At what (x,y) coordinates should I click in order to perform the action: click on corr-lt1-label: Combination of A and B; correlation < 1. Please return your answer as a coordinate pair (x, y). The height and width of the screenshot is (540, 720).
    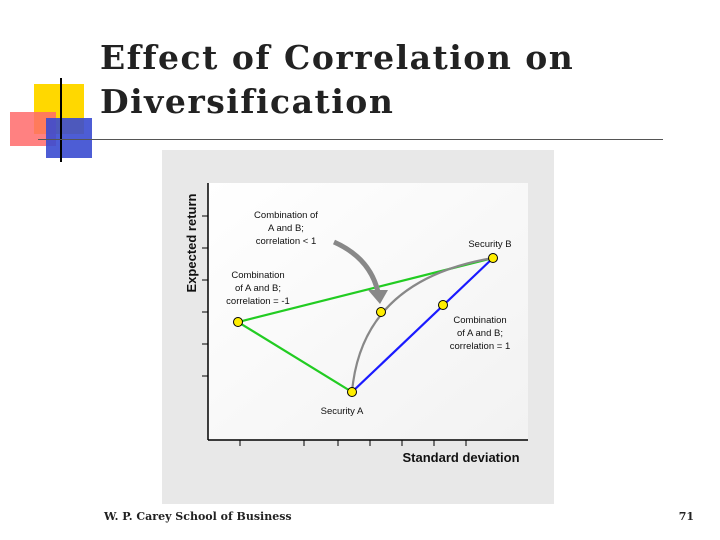
    Looking at the image, I should click on (286, 228).